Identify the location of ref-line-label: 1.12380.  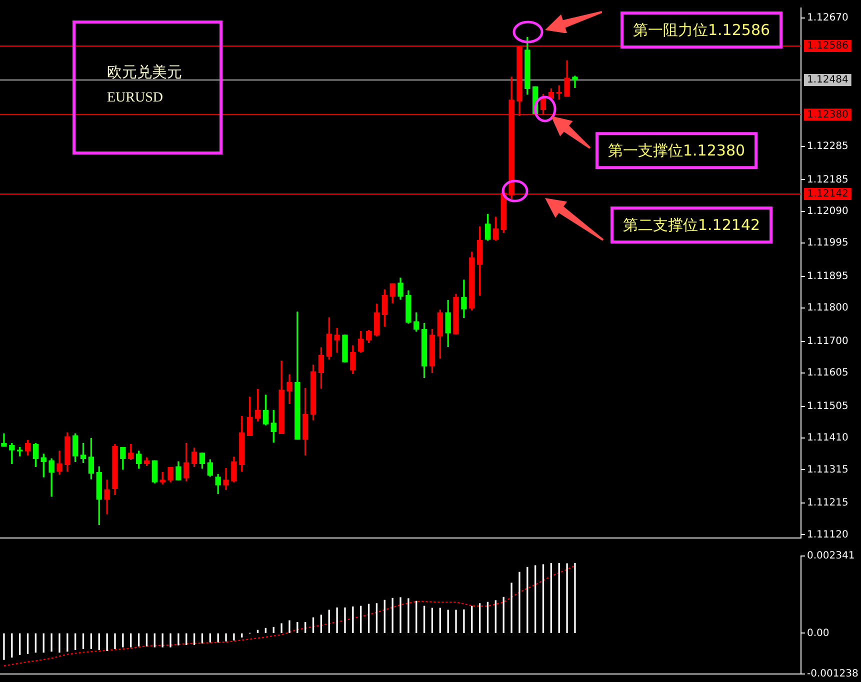
(827, 114).